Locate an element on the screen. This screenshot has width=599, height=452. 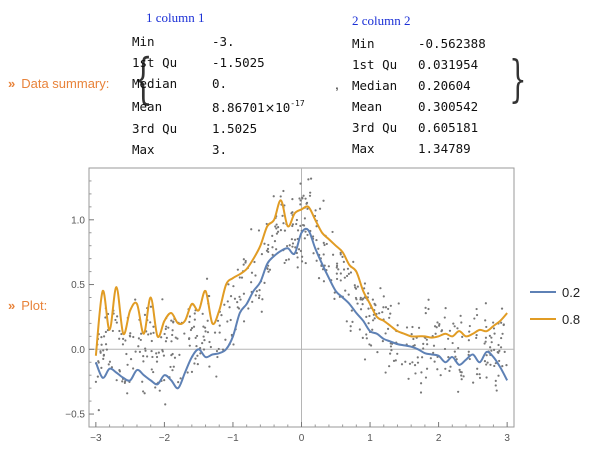
stat-value: 0.300542 is located at coordinates (448, 106).